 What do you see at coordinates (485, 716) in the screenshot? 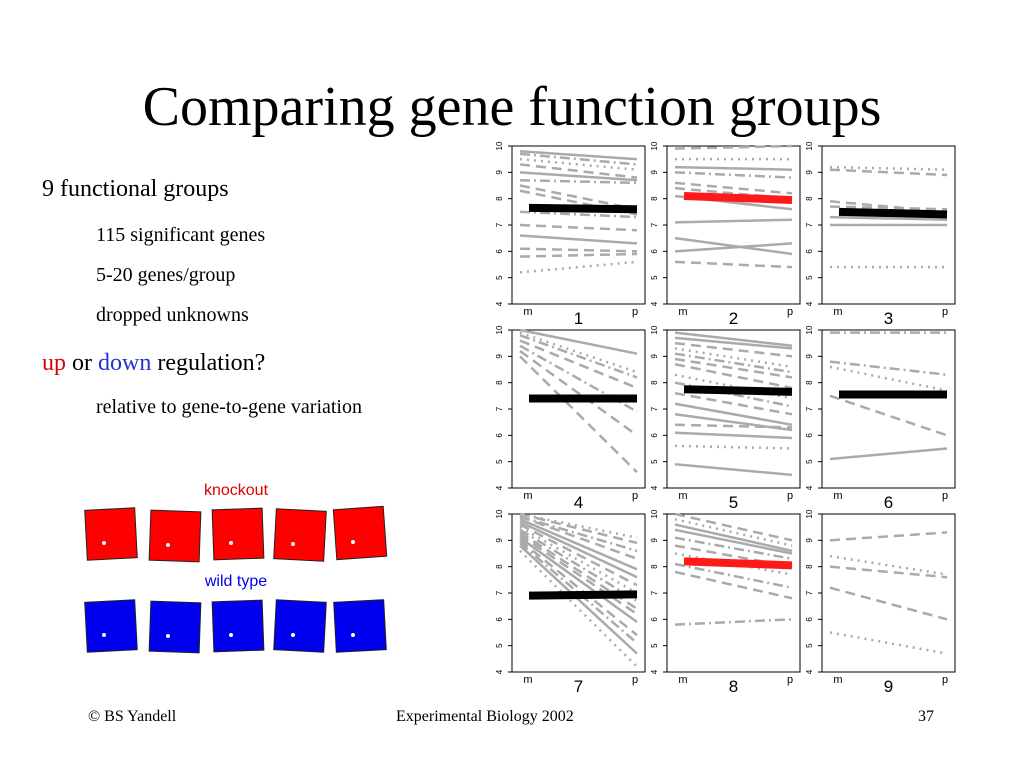
I see `footer-conference: Experimental Biology 2002` at bounding box center [485, 716].